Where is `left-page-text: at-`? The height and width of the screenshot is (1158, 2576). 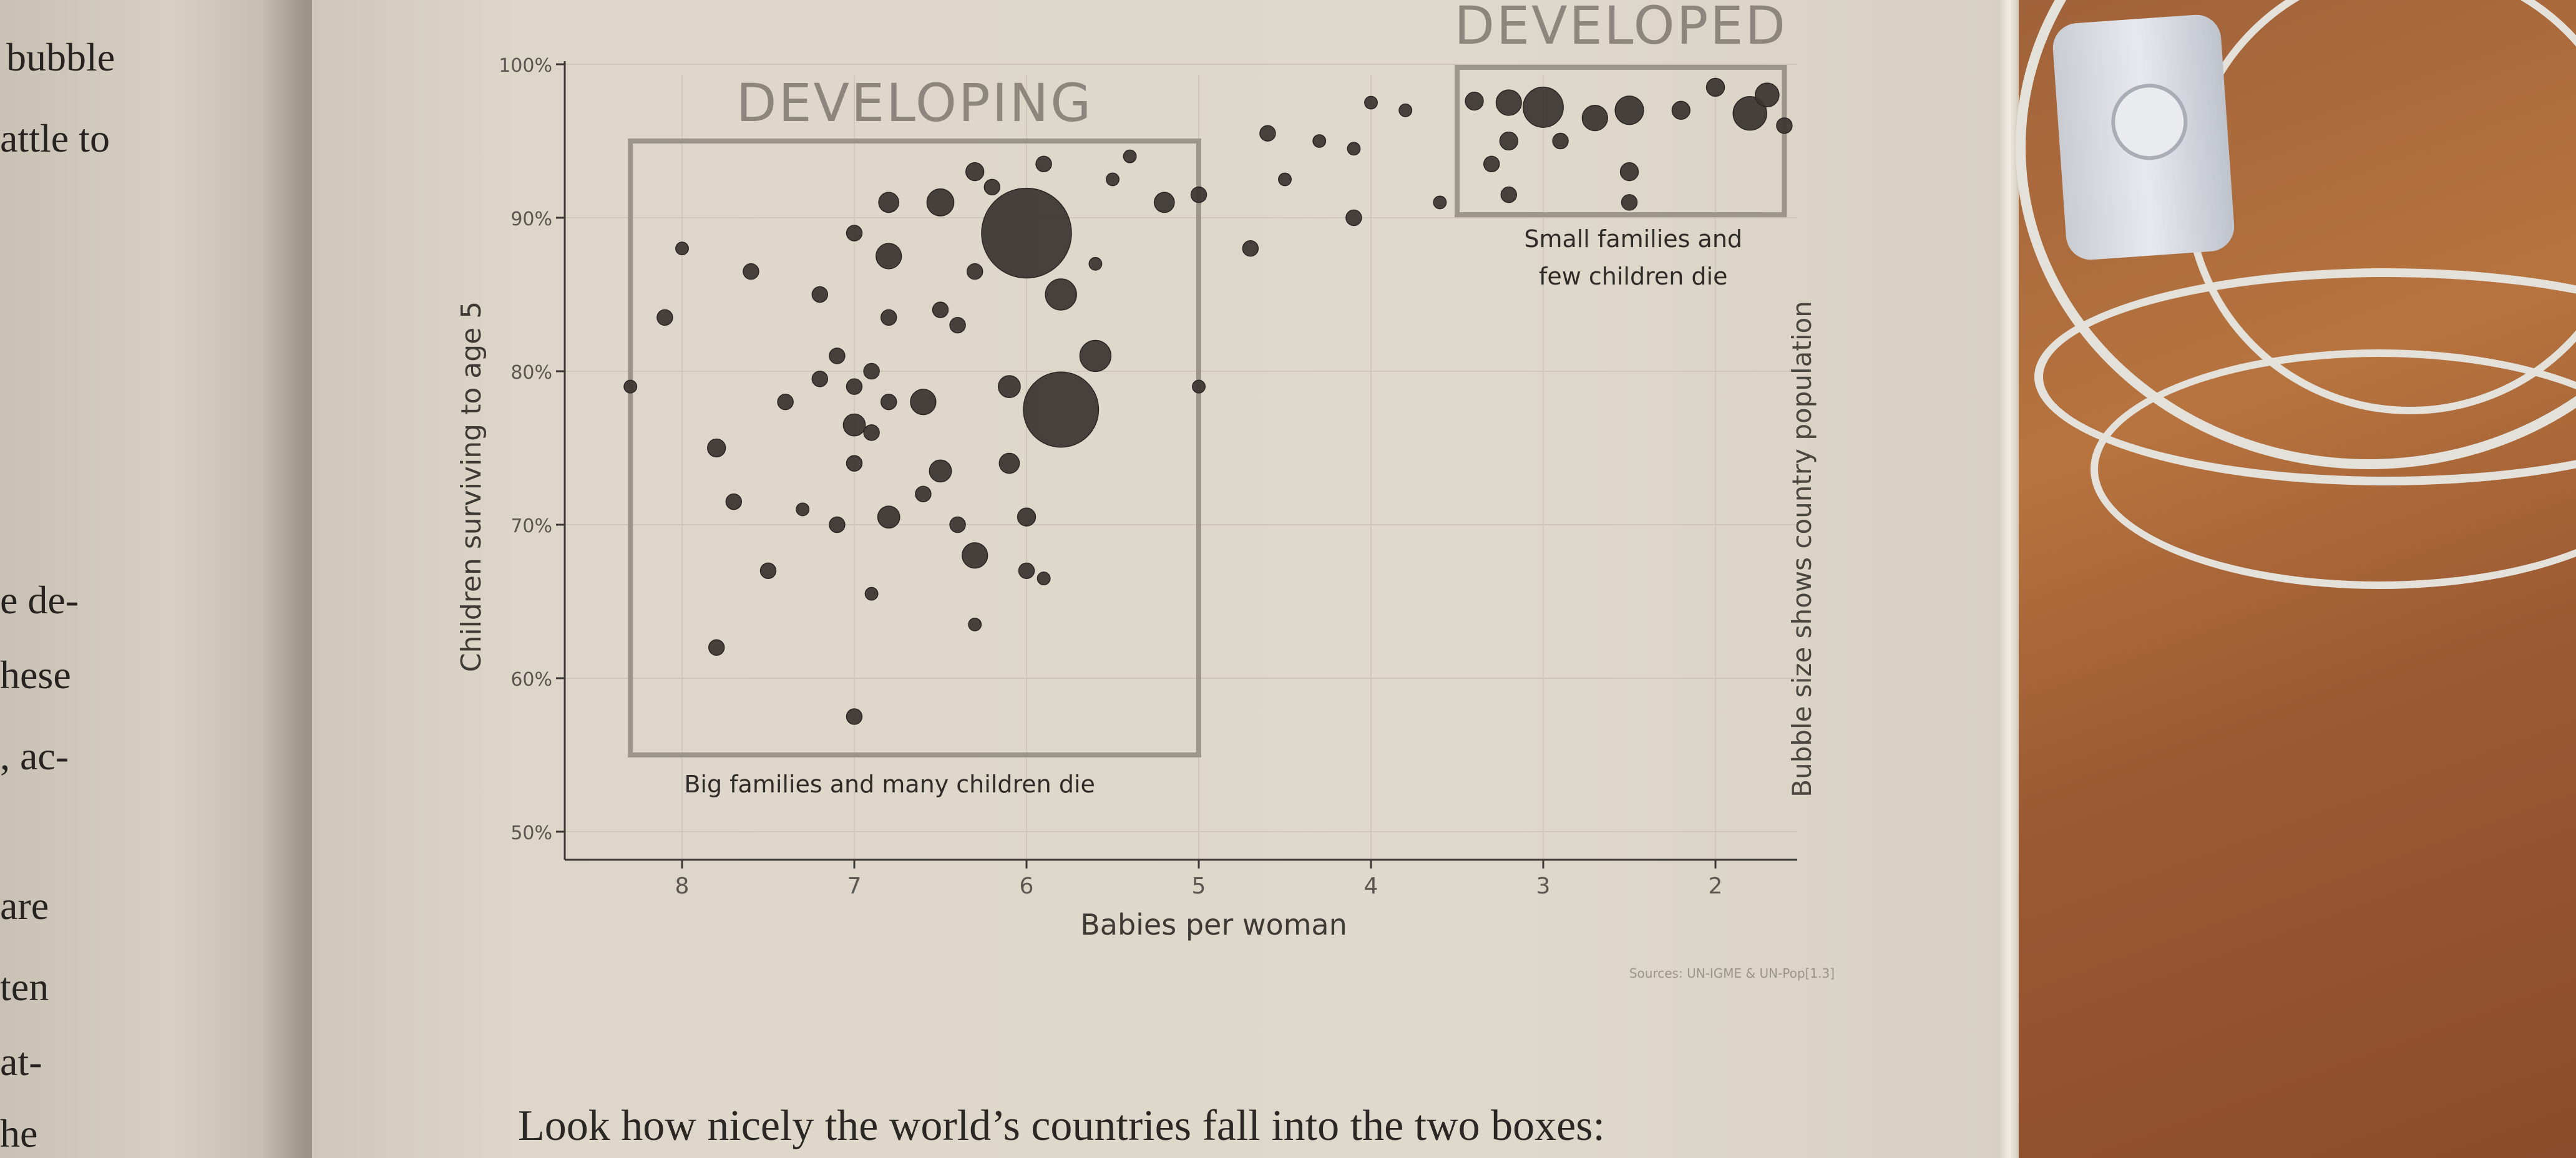 left-page-text: at- is located at coordinates (21, 1061).